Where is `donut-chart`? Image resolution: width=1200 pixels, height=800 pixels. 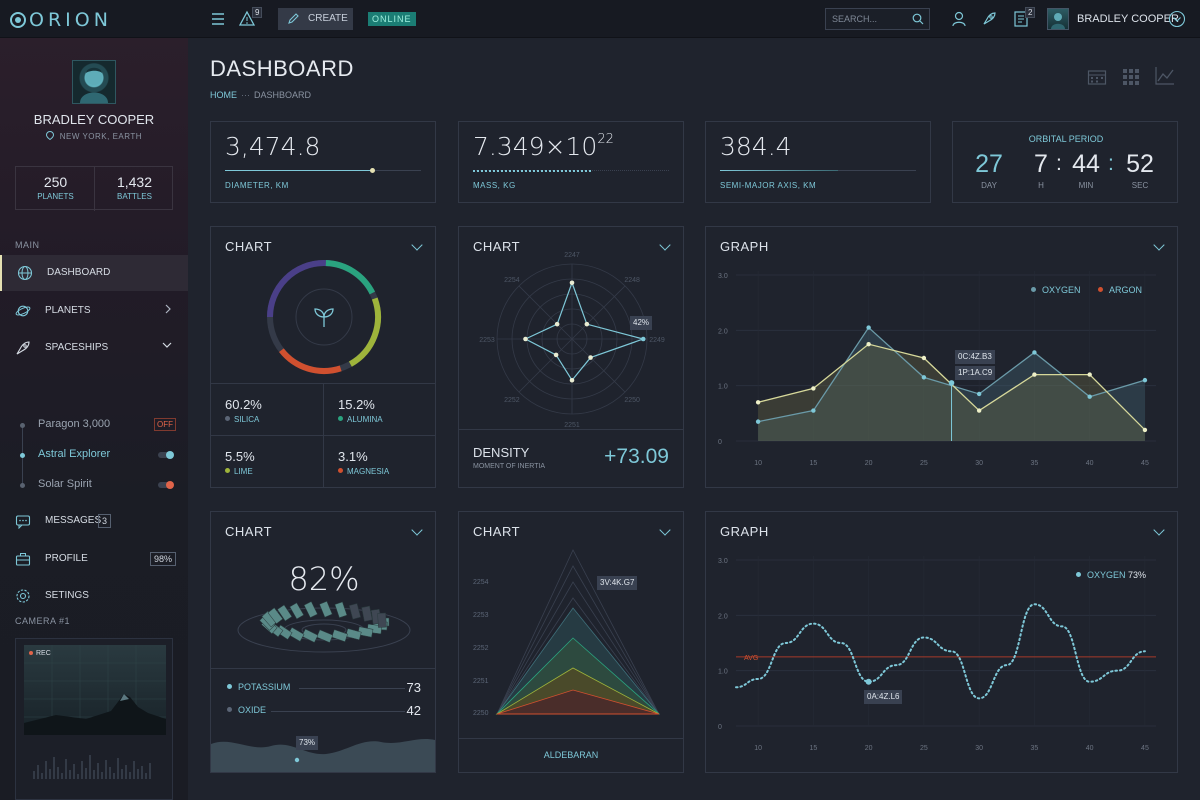 donut-chart is located at coordinates (324, 317).